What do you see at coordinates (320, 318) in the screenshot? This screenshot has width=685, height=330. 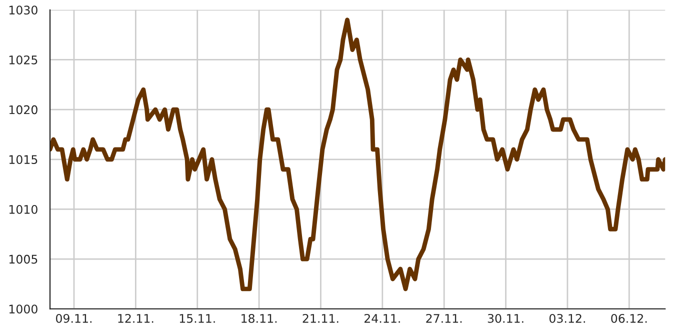 I see `x-tick-label: 21.11.` at bounding box center [320, 318].